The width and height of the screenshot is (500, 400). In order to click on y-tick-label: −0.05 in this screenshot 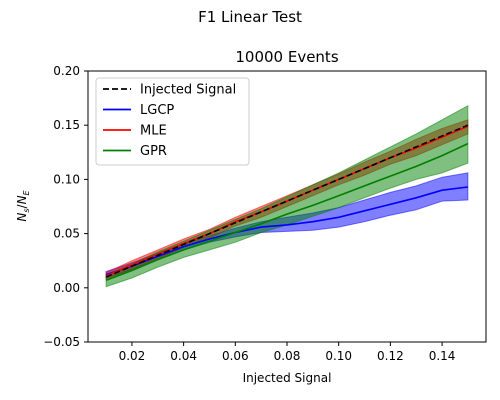, I will do `click(61, 342)`.